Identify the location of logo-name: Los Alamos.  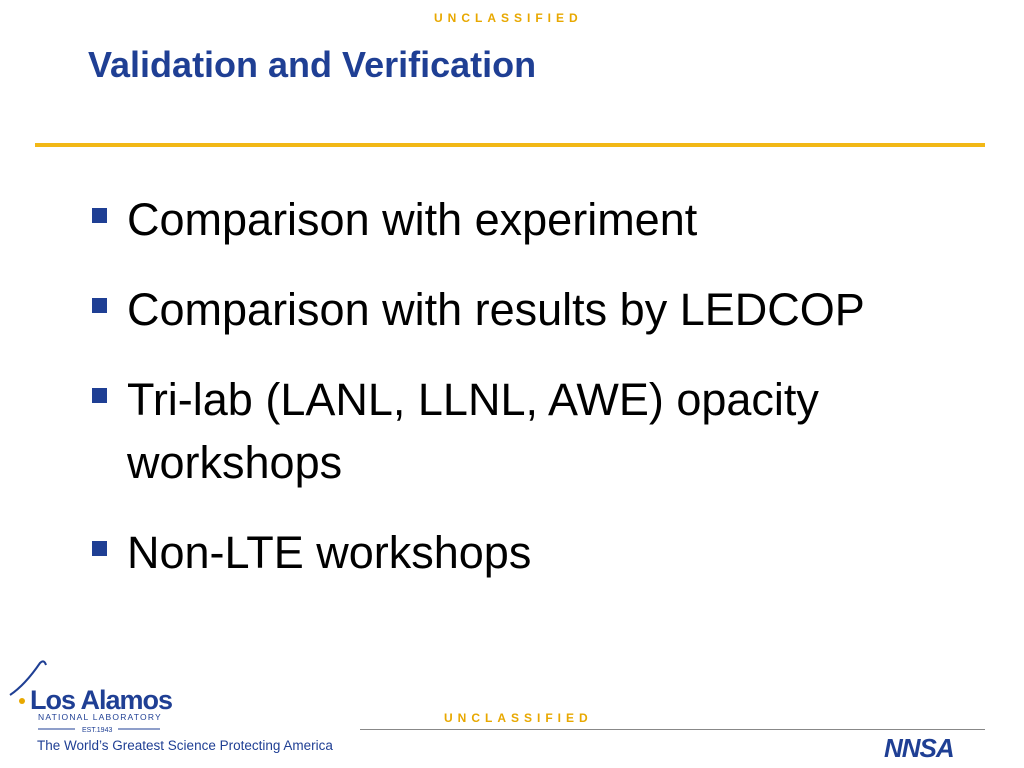
(101, 700).